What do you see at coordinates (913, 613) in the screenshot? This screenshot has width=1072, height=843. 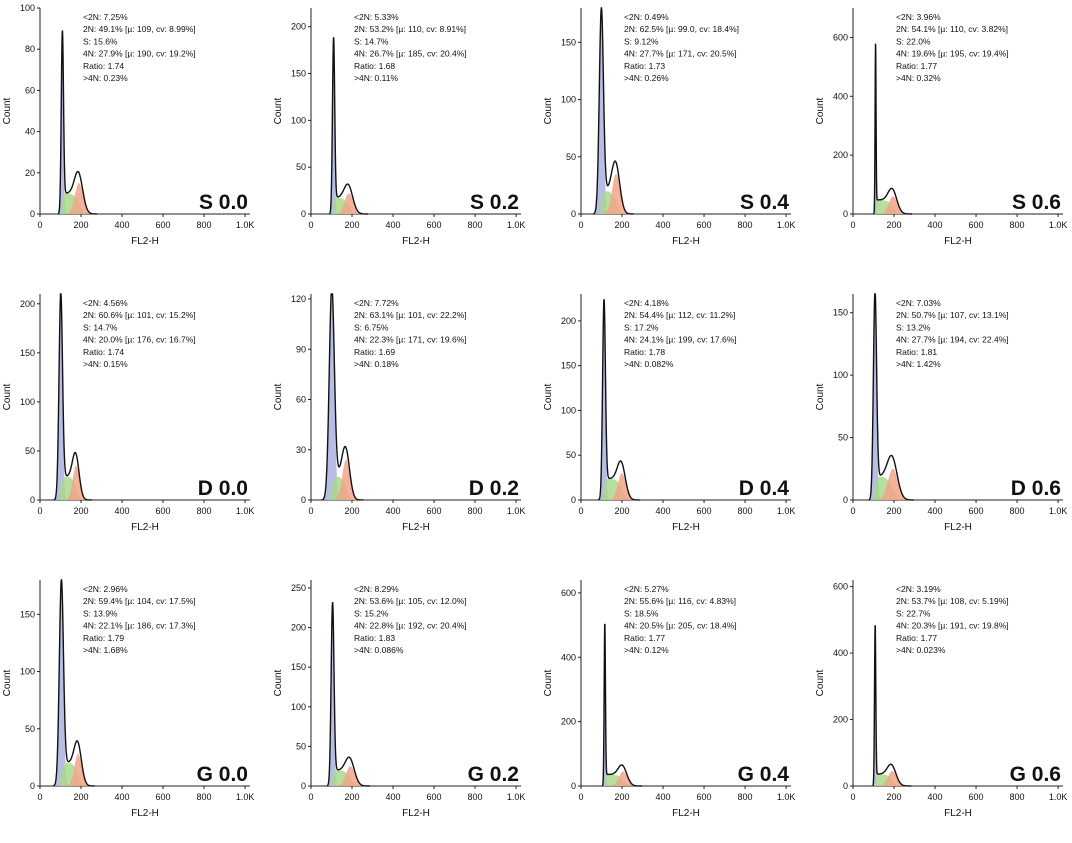 I see `stat-line: S: 22.7%` at bounding box center [913, 613].